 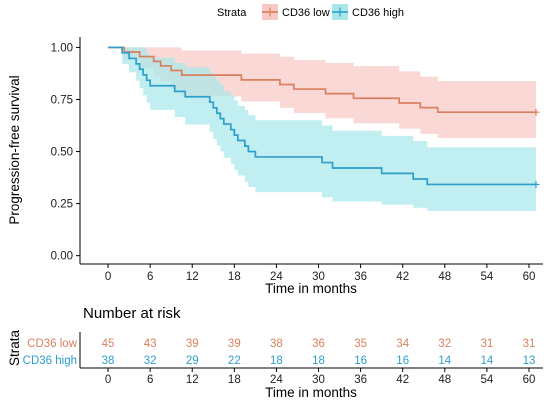 I want to click on risk-table-row-labels: CD36 low CD36 high, so click(x=50, y=352).